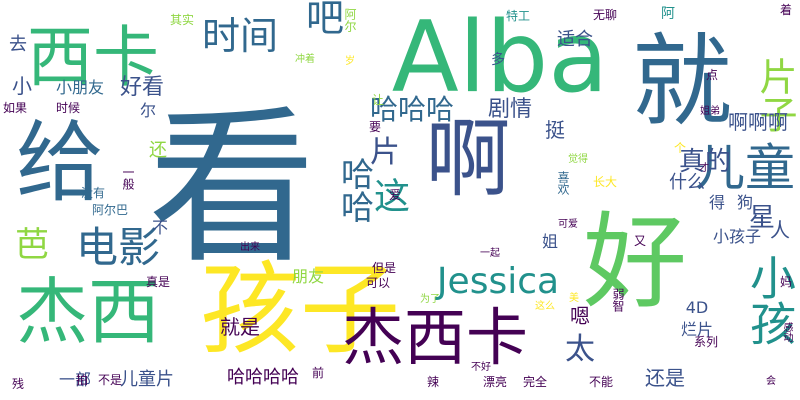  I want to click on cloud-word: 还, so click(158, 150).